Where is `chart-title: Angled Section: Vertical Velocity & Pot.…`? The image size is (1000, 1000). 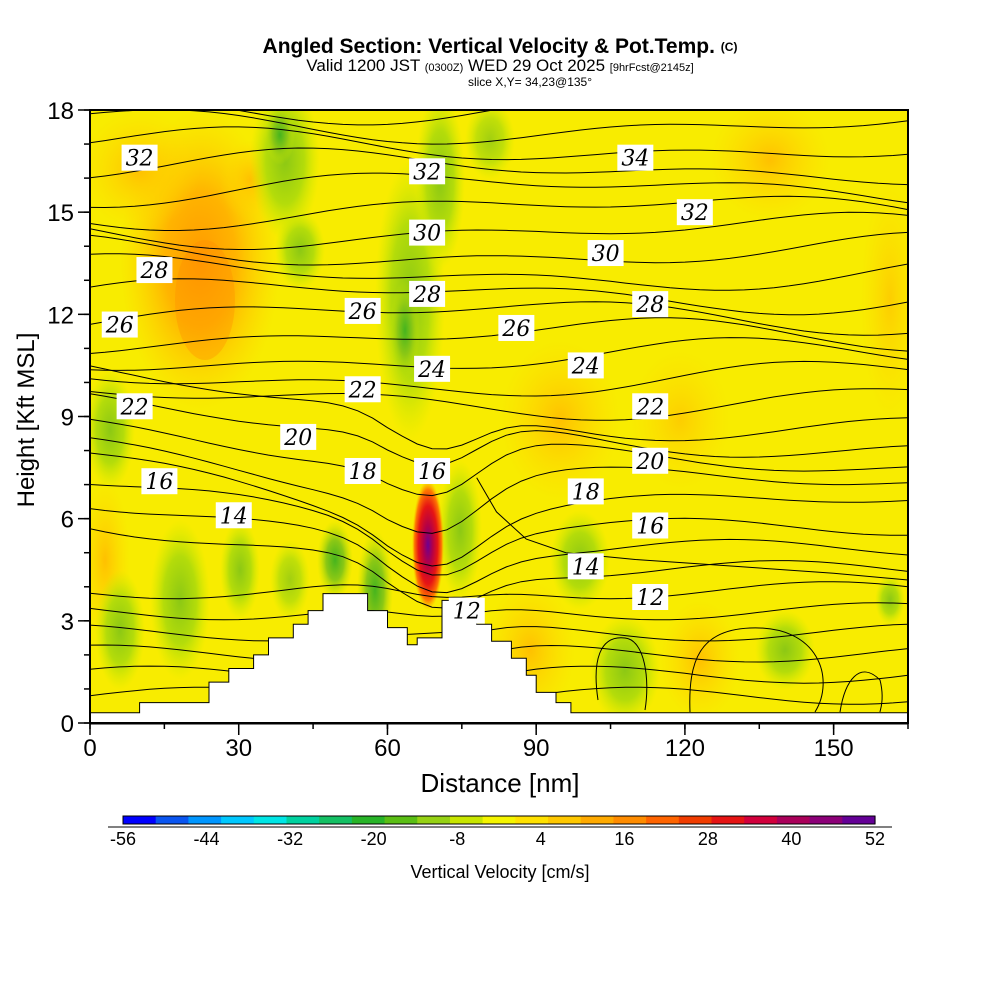
chart-title: Angled Section: Vertical Velocity & Pot.… is located at coordinates (500, 47).